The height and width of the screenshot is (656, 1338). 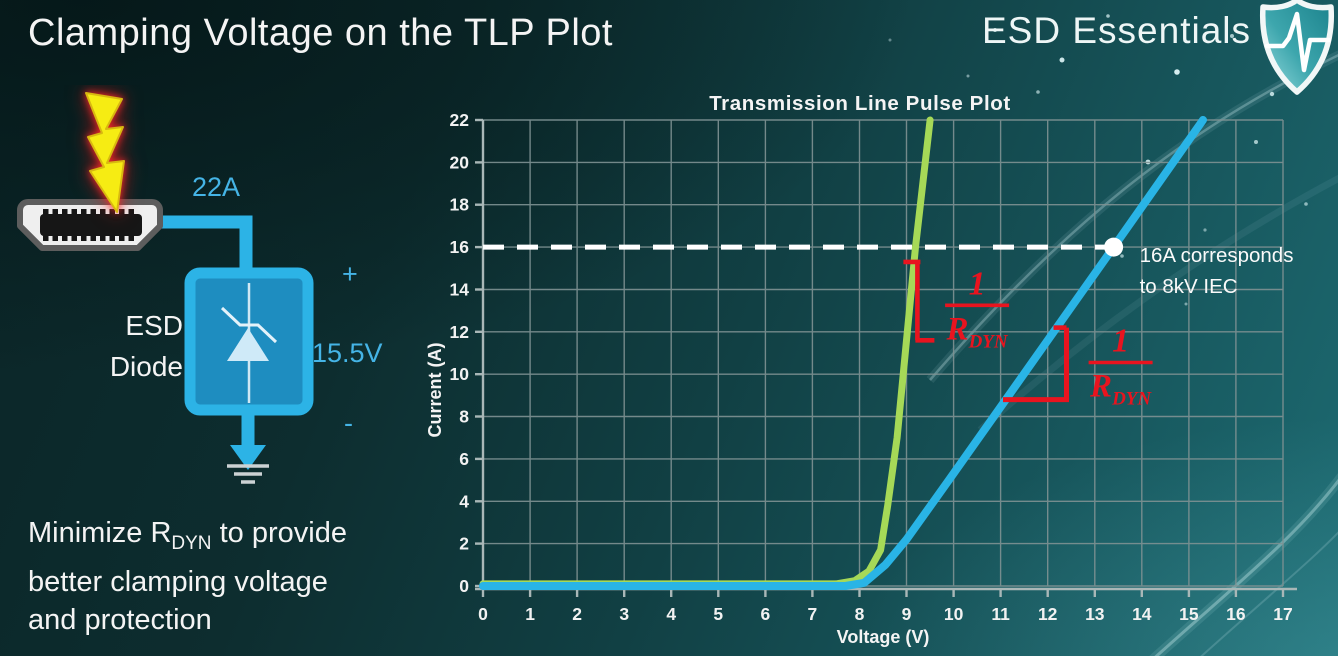 What do you see at coordinates (146, 366) in the screenshot?
I see `diode-label: Diode` at bounding box center [146, 366].